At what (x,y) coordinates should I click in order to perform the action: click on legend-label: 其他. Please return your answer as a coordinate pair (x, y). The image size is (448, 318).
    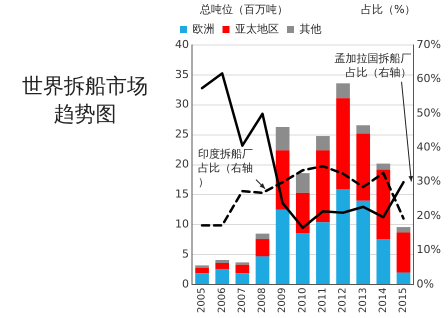
    Looking at the image, I should click on (311, 29).